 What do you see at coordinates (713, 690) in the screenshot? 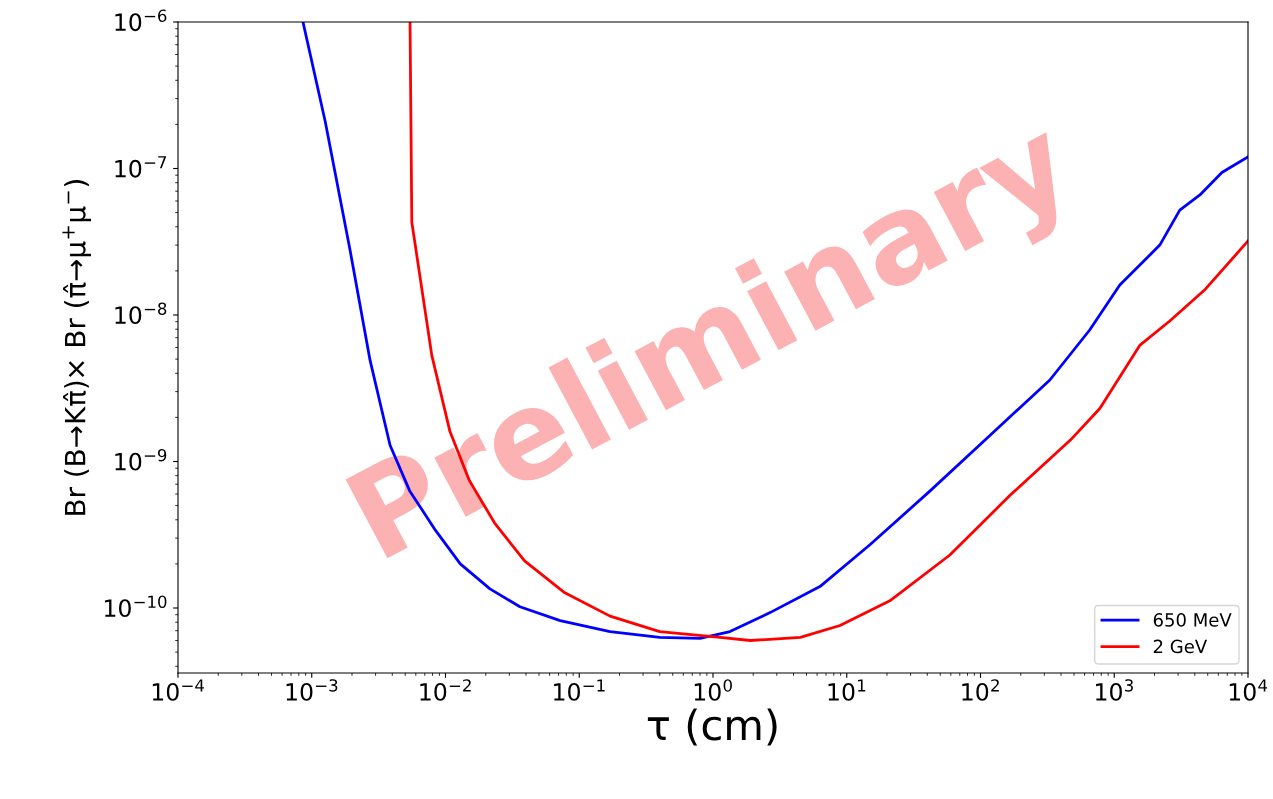
I see `x-tick-label: 10$^{0}$` at bounding box center [713, 690].